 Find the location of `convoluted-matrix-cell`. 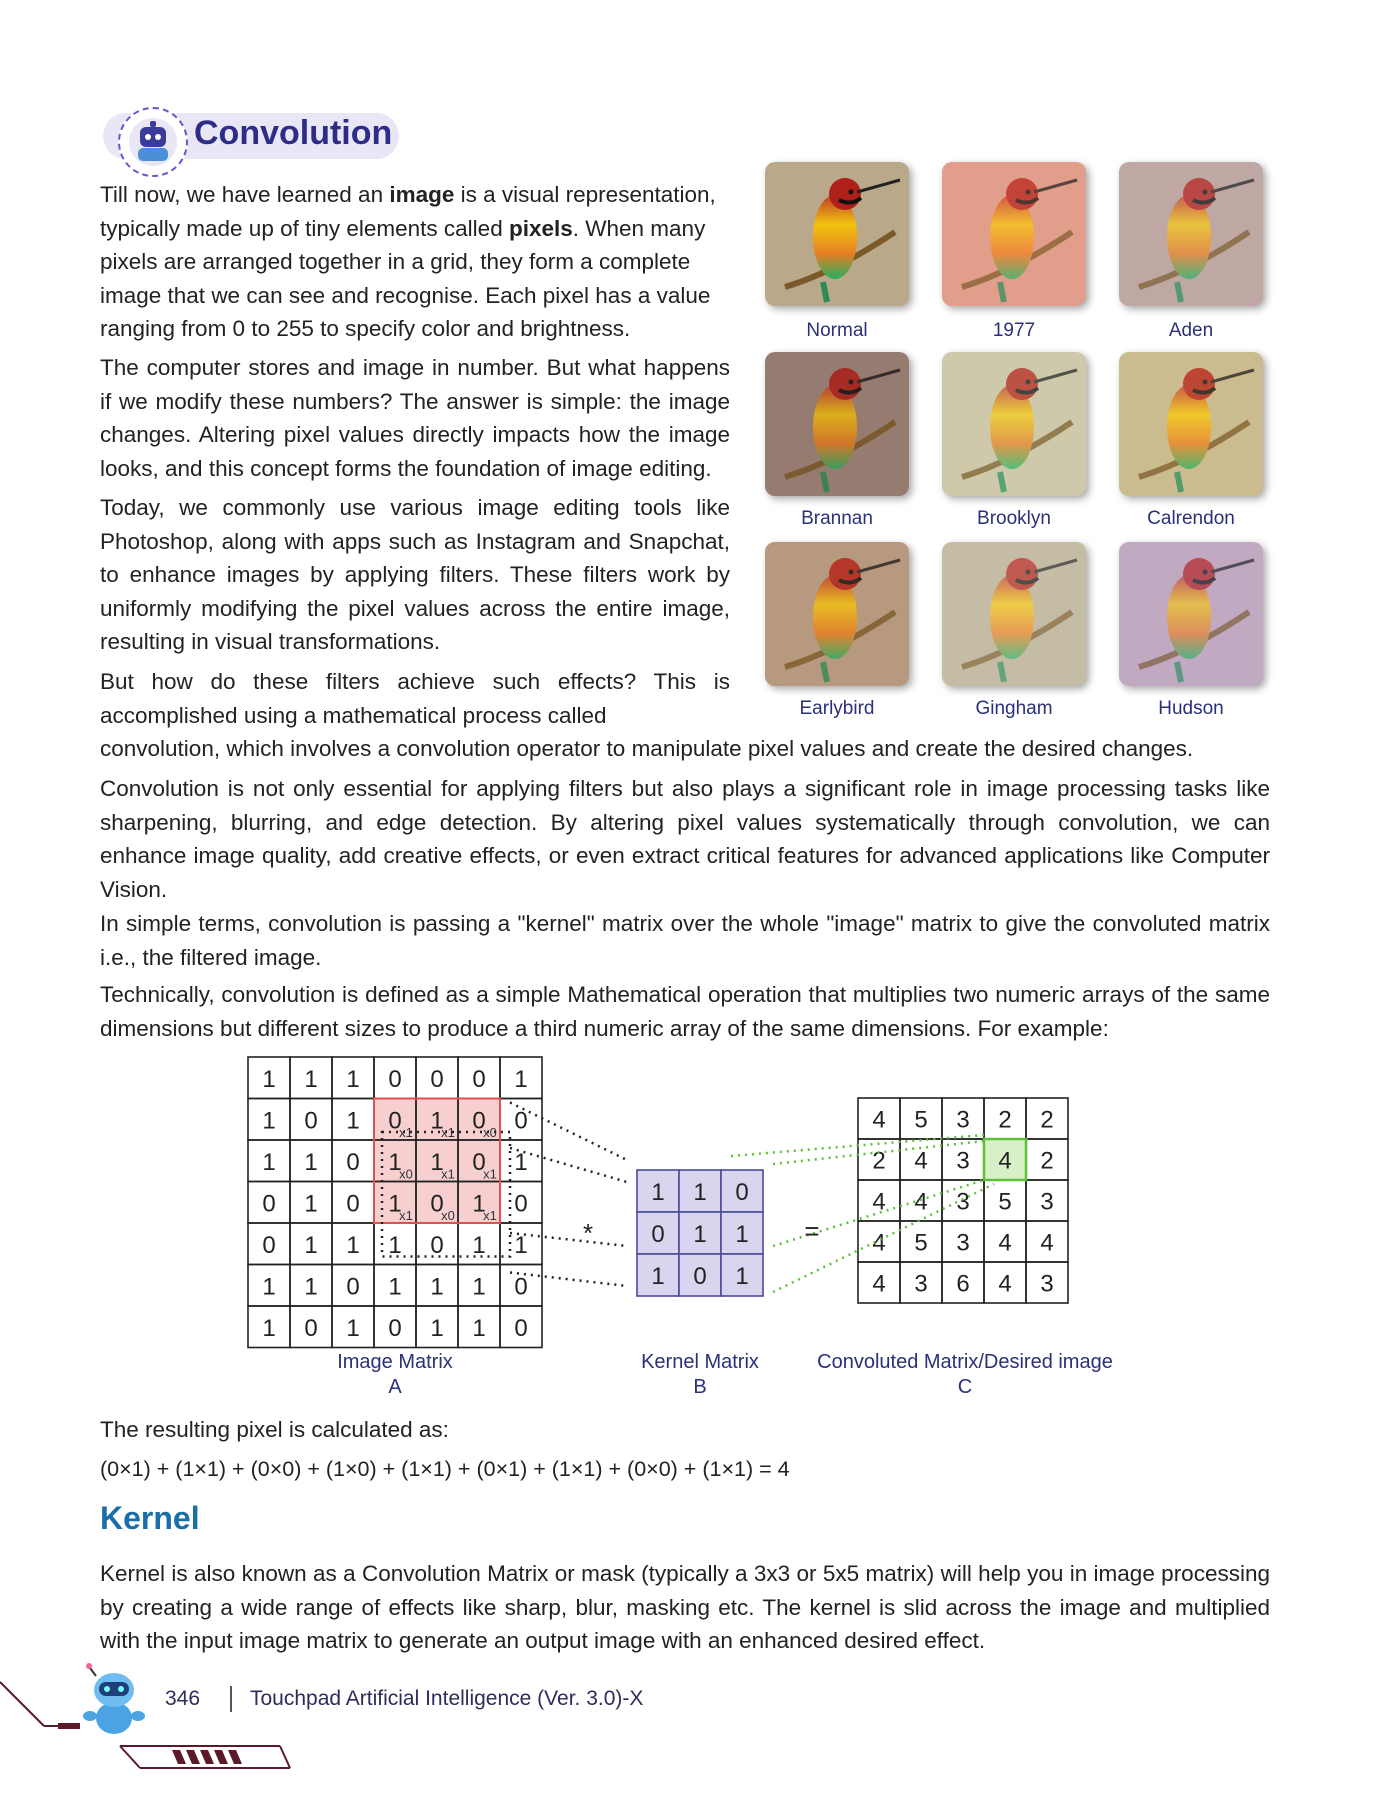

convoluted-matrix-cell is located at coordinates (1047, 1282).